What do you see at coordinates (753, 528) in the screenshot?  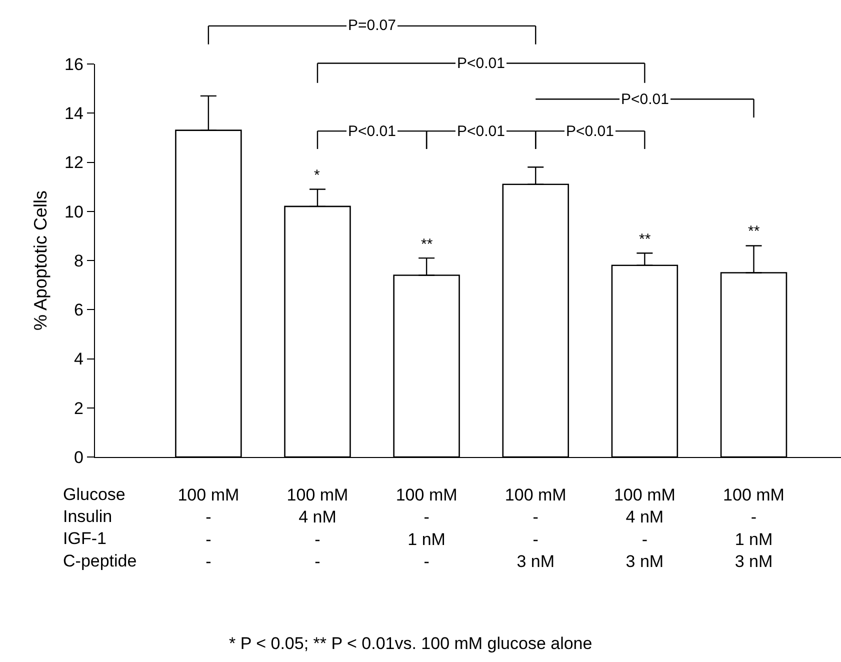 I see `x-tick-label: 100 mM - 1 nM 3 nM` at bounding box center [753, 528].